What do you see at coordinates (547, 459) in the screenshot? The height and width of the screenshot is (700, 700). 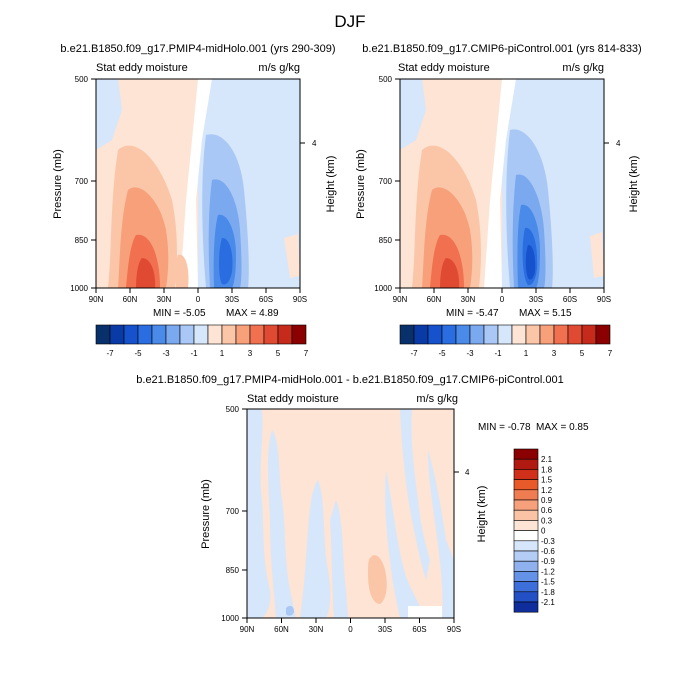 I see `colorbar-label: 2.1` at bounding box center [547, 459].